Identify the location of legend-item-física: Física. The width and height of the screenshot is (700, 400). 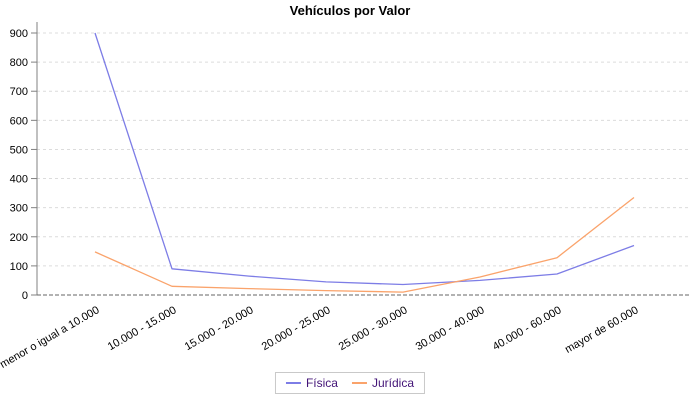
(311, 383).